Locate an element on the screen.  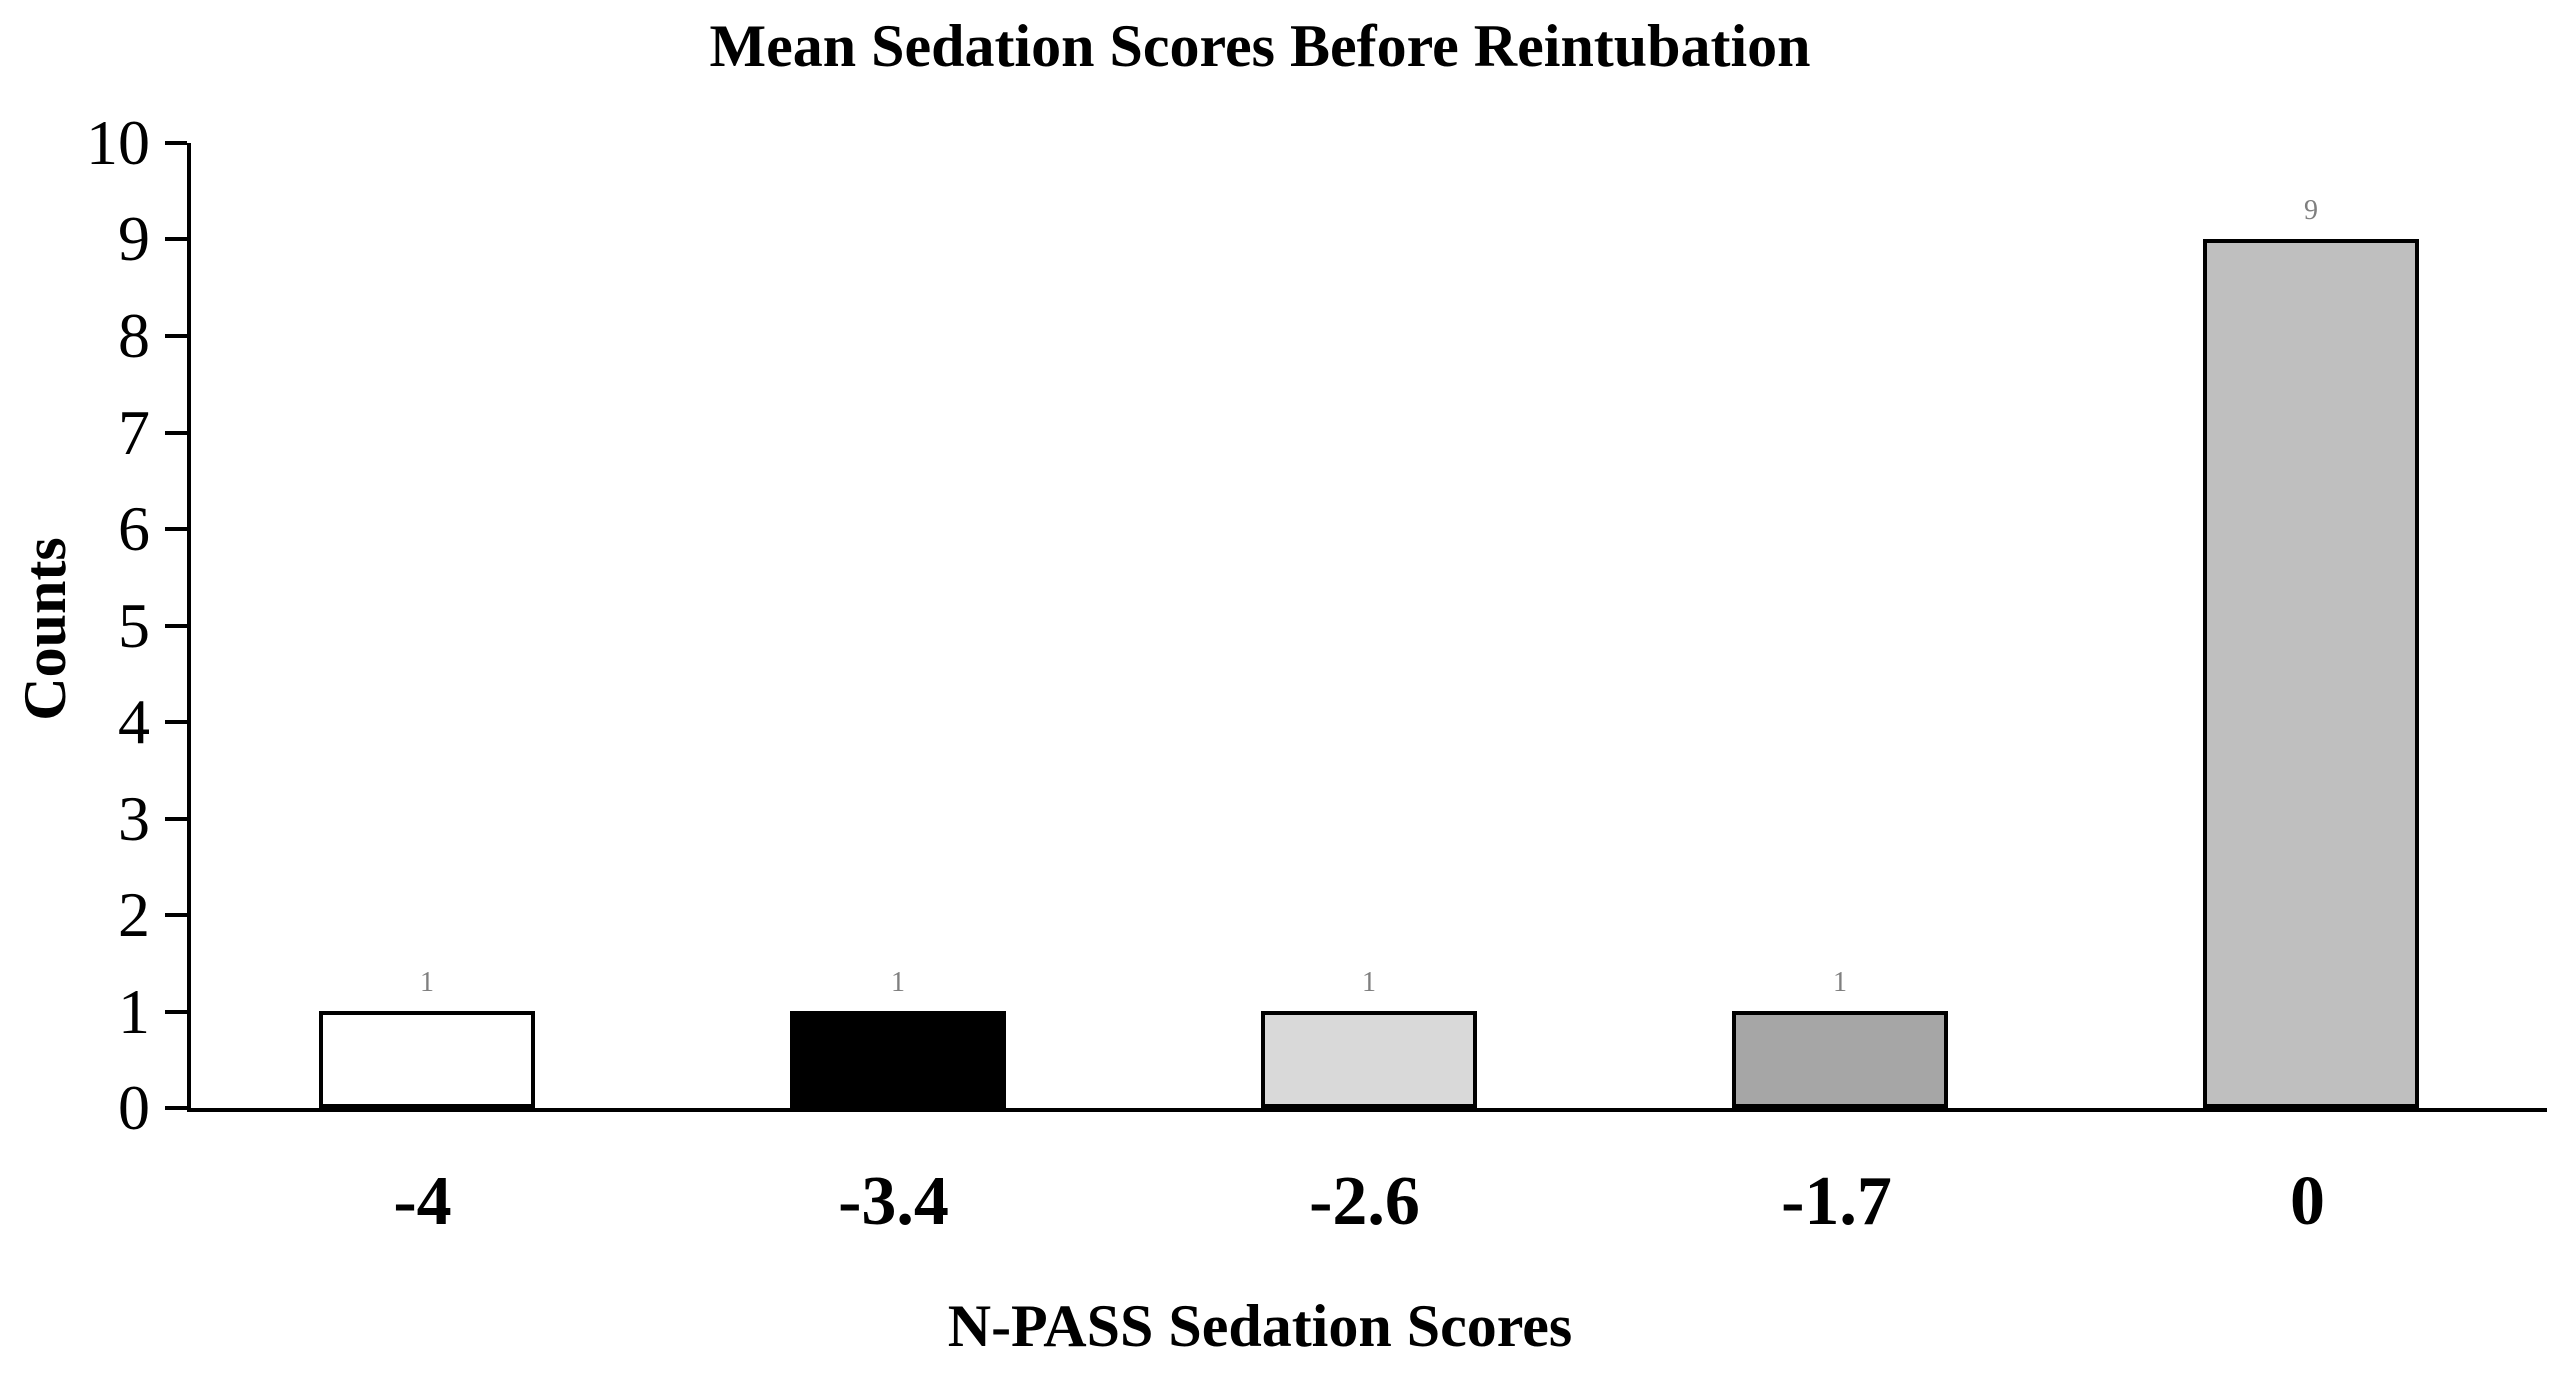
y-tick-label-8: 8 is located at coordinates (134, 335).